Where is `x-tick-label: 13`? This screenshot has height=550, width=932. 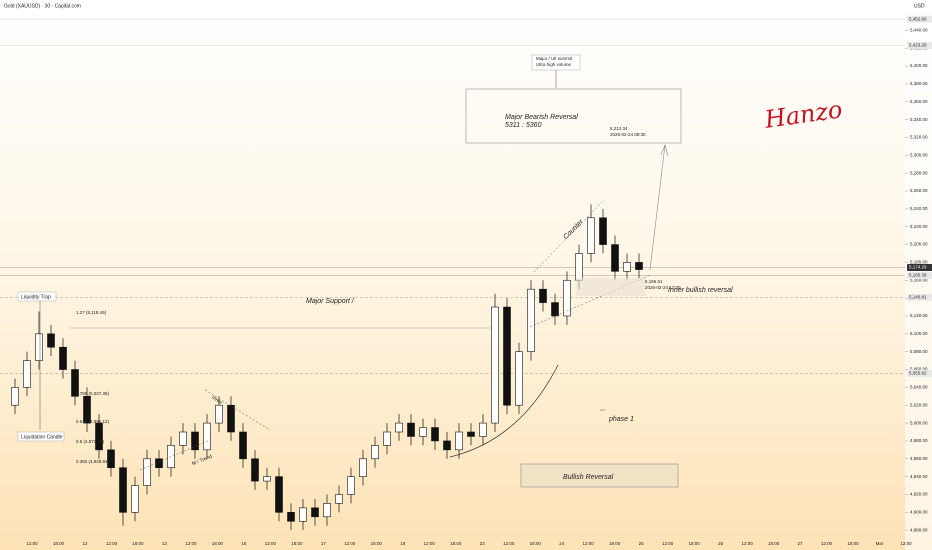 x-tick-label: 13 is located at coordinates (165, 543).